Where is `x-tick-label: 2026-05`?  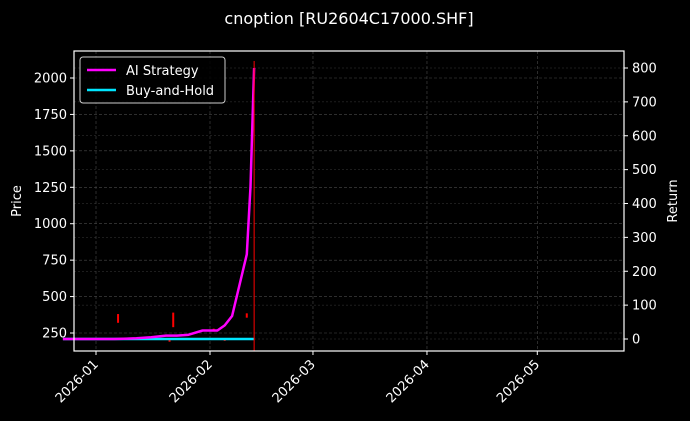 x-tick-label: 2026-05 is located at coordinates (518, 381).